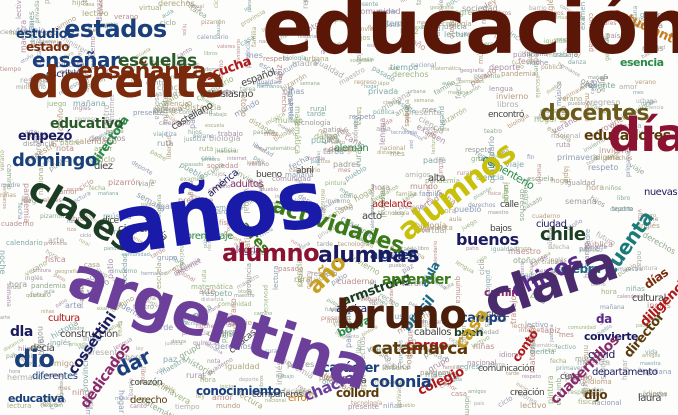 Image resolution: width=678 pixels, height=415 pixels. I want to click on filler-word: aula, so click(393, 69).